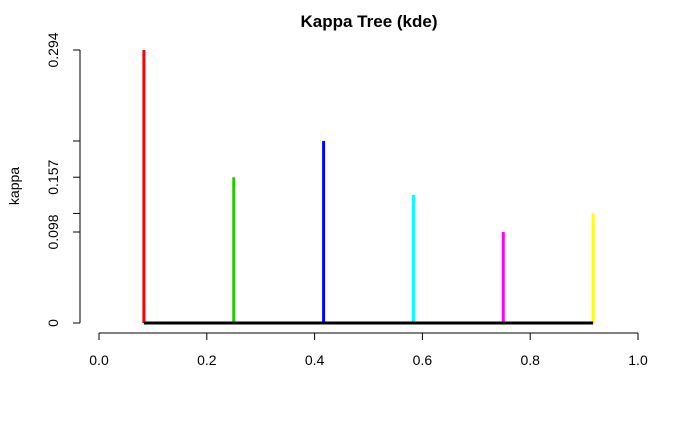 The height and width of the screenshot is (432, 700). I want to click on x-tick-label: 0.8, so click(530, 360).